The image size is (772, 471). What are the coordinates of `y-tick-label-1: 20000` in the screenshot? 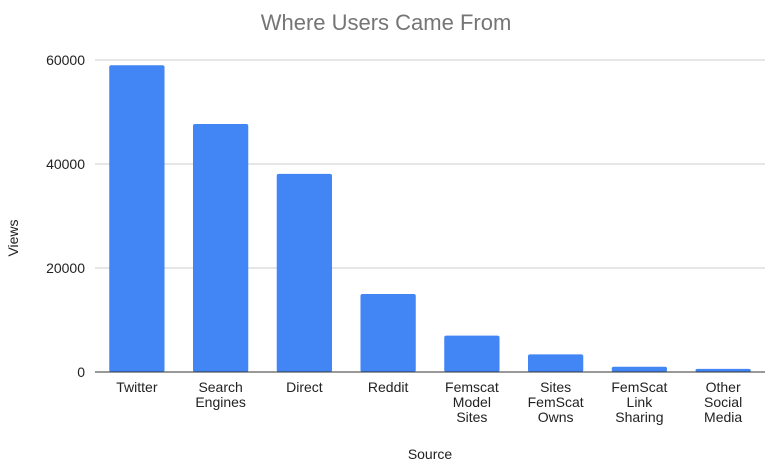 It's located at (65, 268).